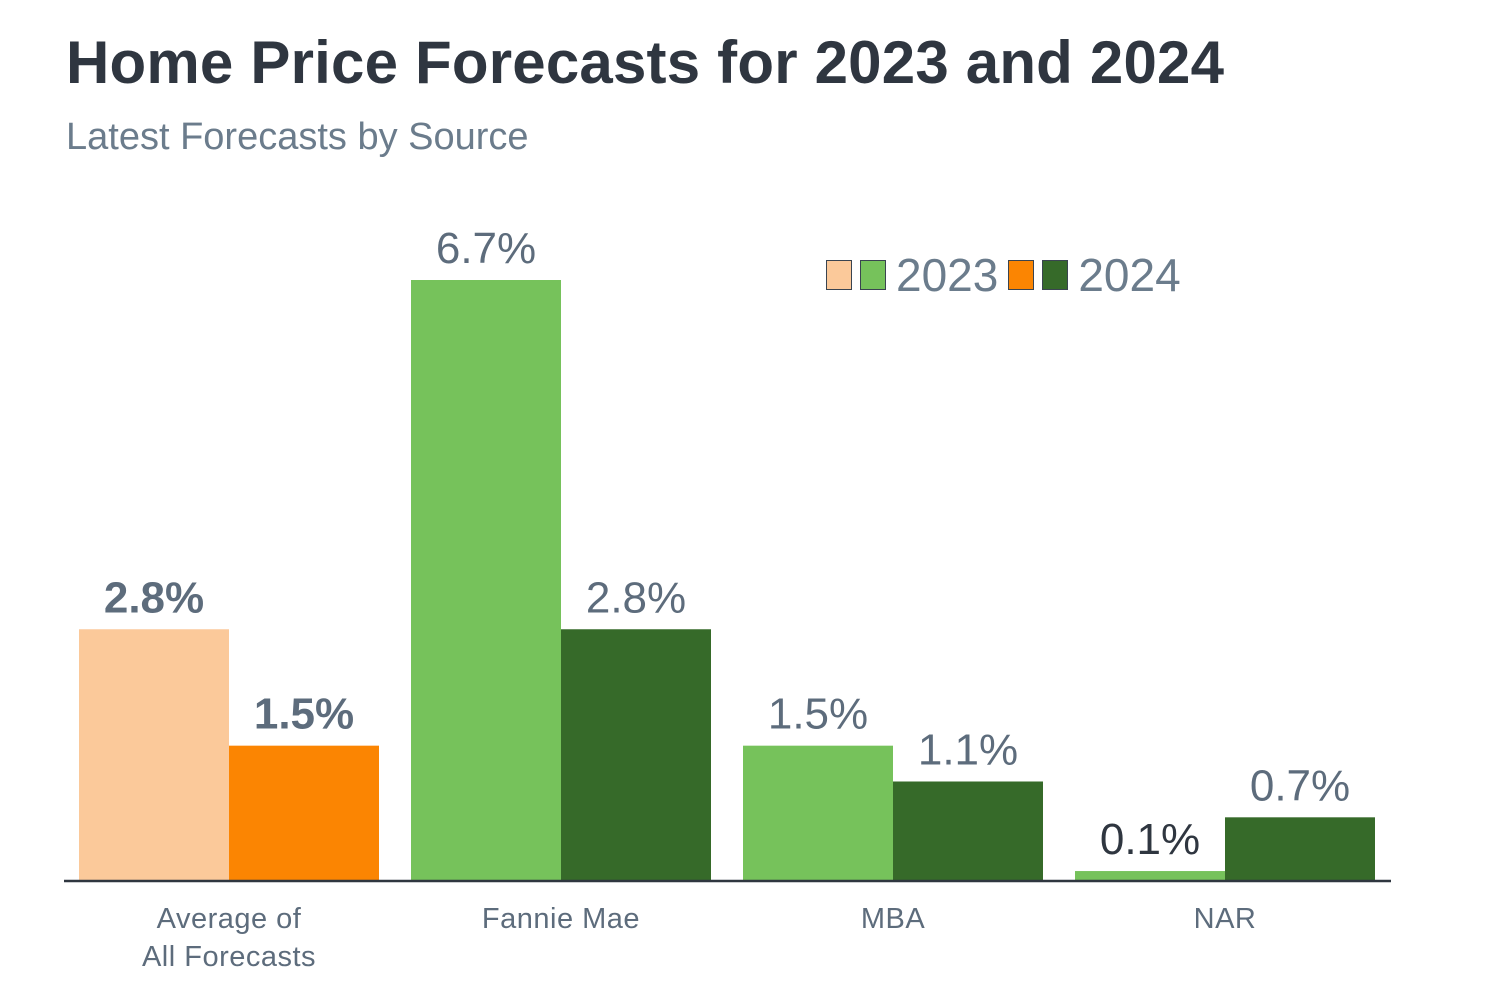 The width and height of the screenshot is (1500, 999). Describe the element at coordinates (1129, 275) in the screenshot. I see `legend-label-2024: 2024` at that location.